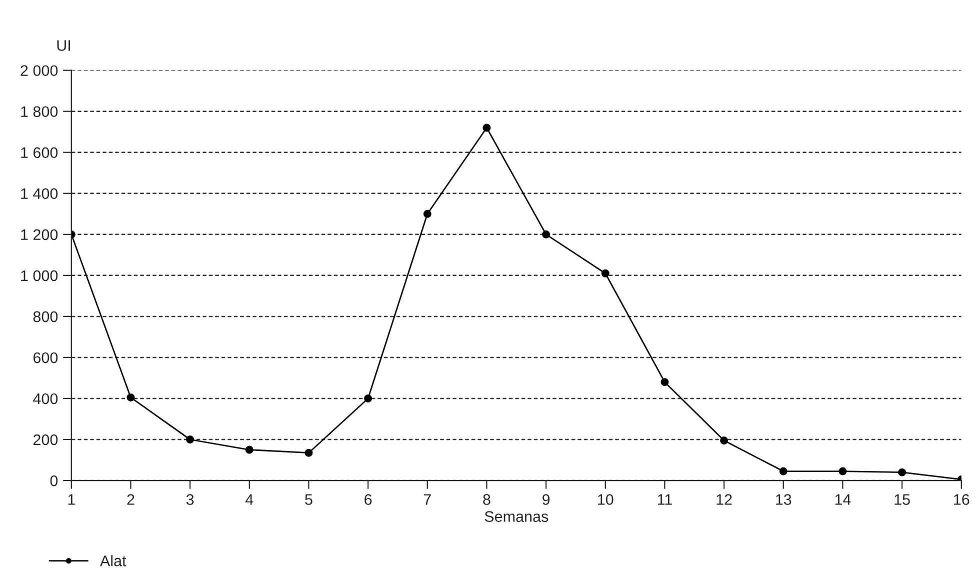 This screenshot has width=978, height=586. I want to click on y-tick-label: 2 000, so click(39, 70).